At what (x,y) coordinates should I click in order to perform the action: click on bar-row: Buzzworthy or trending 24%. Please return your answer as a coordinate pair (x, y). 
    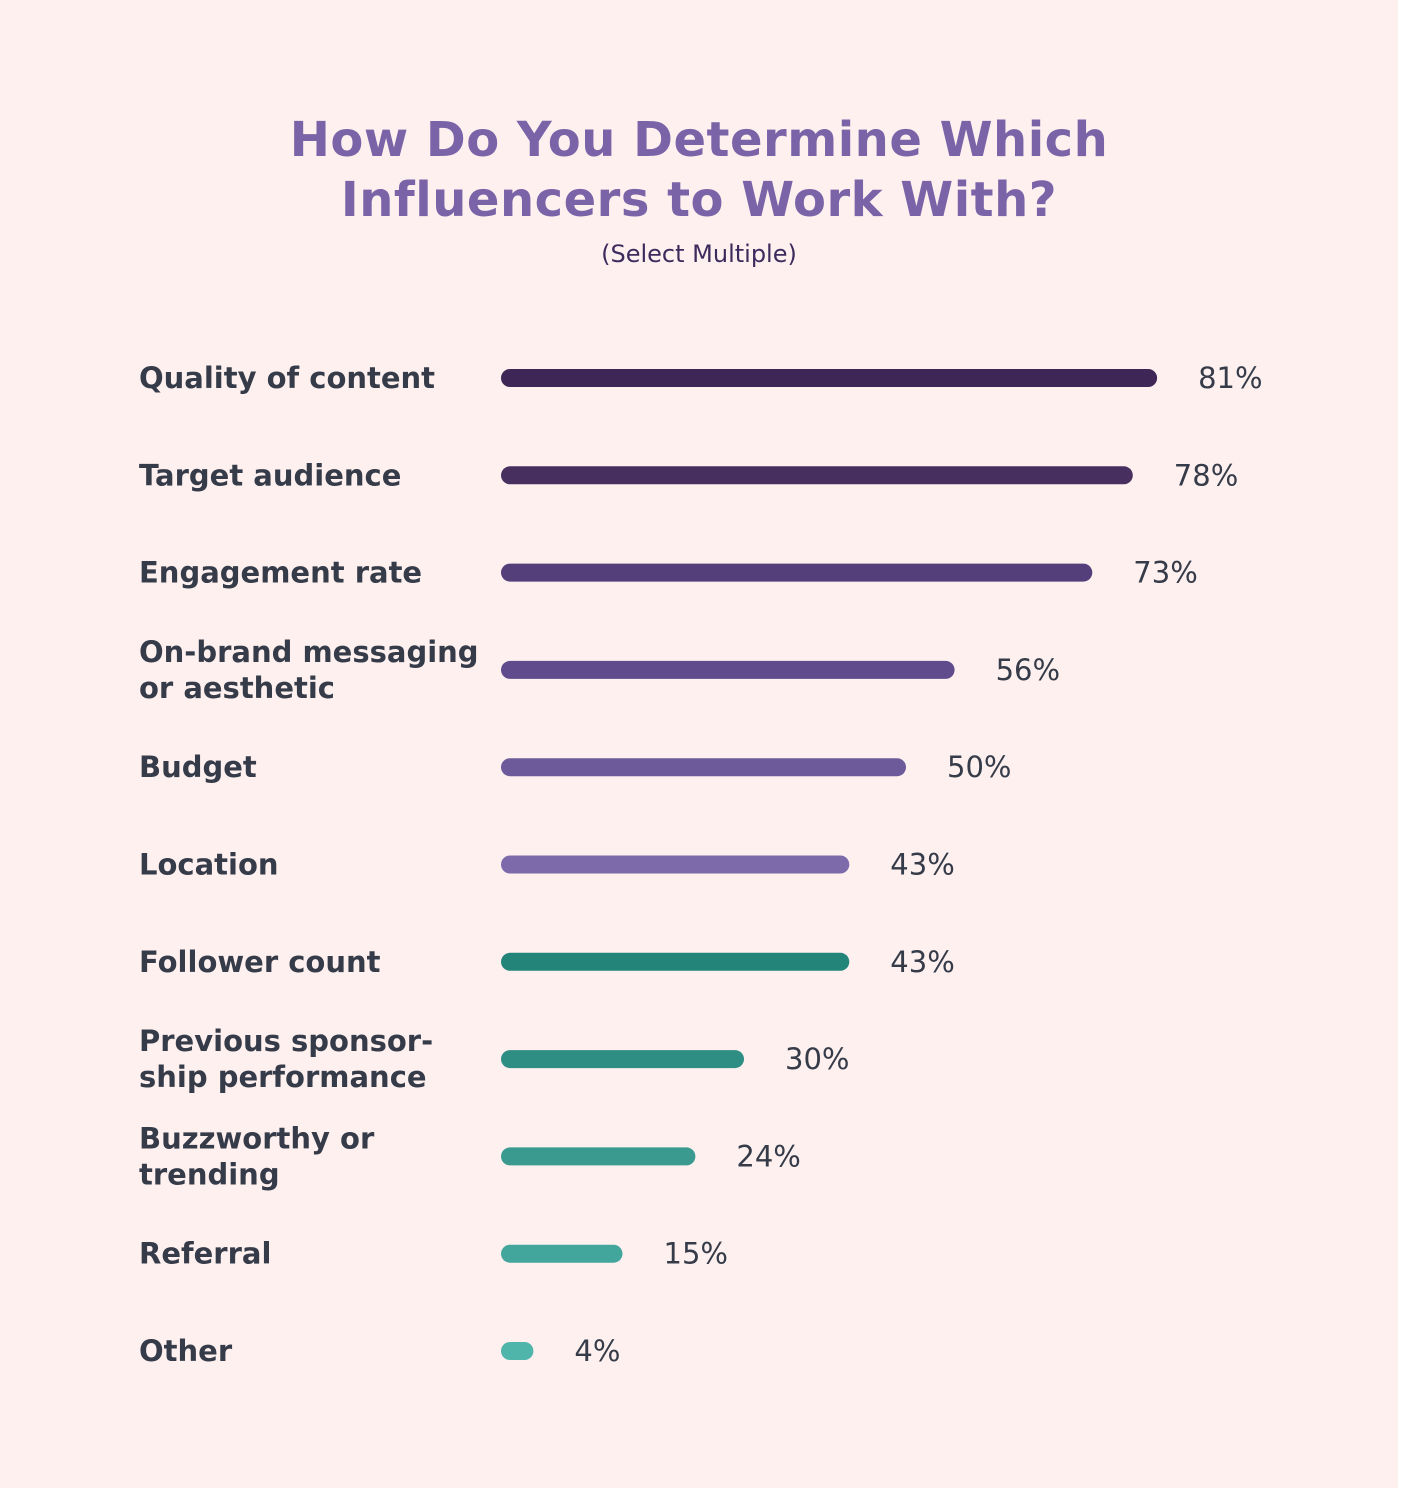
    Looking at the image, I should click on (470, 1156).